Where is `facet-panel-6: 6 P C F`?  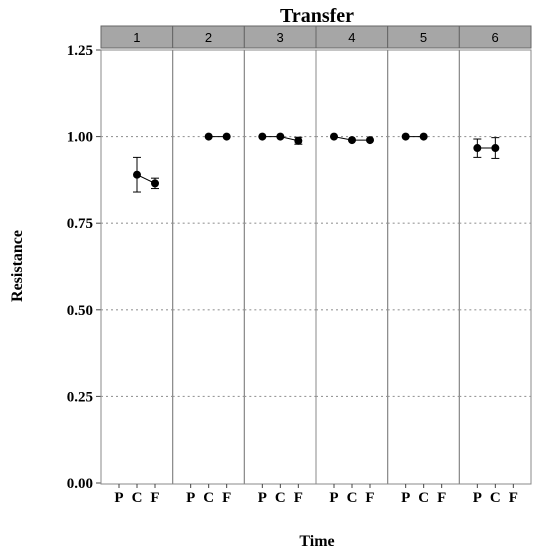 facet-panel-6: 6 P C F is located at coordinates (495, 265).